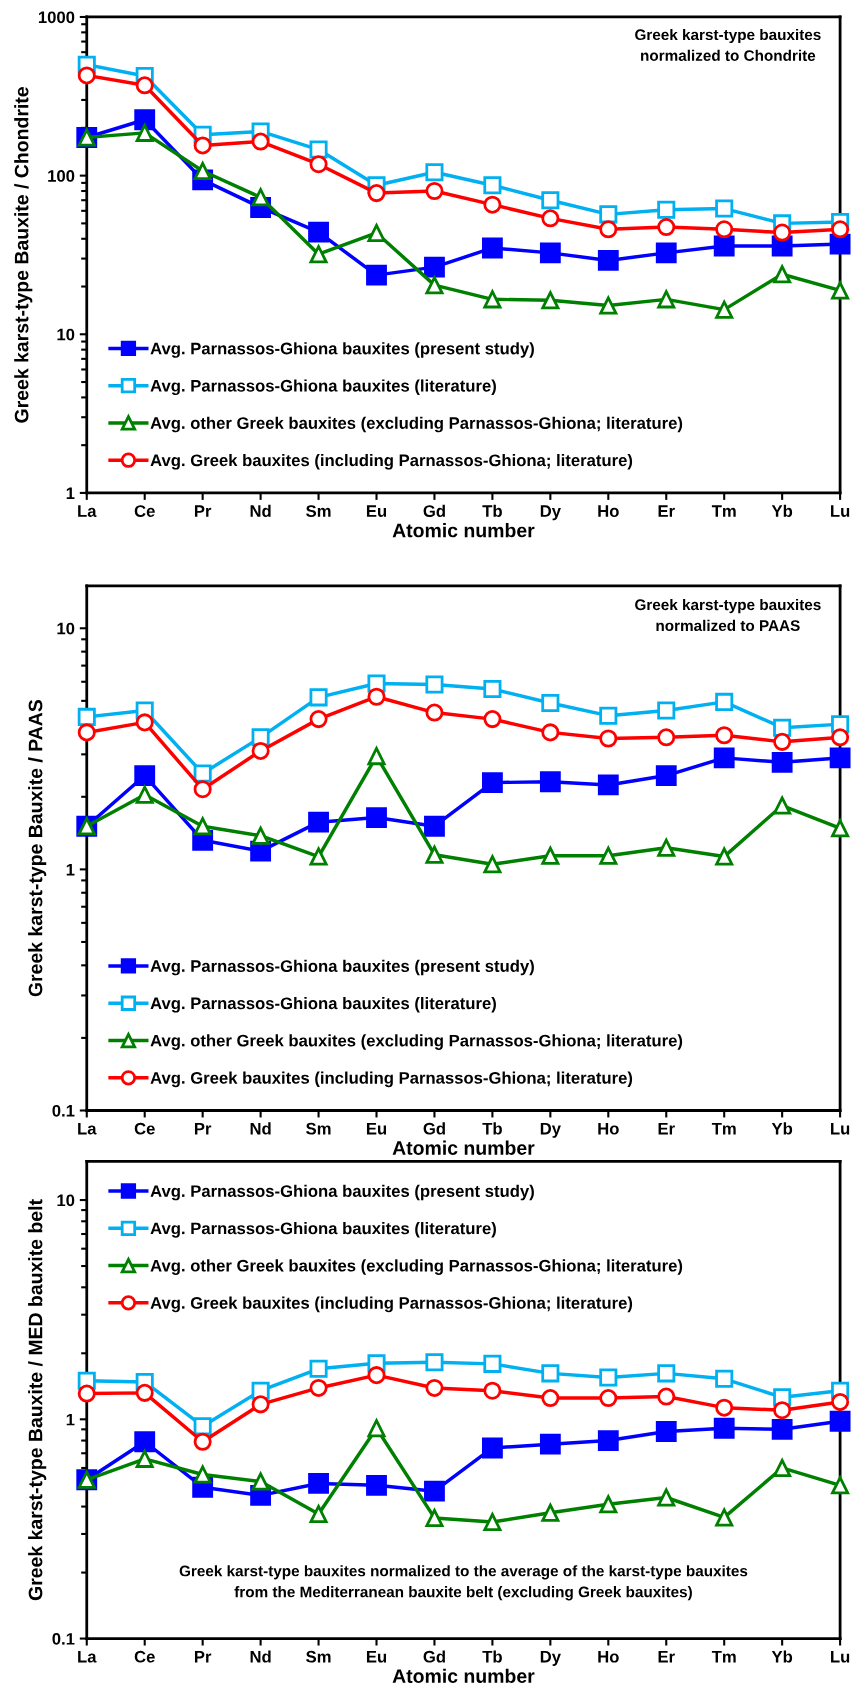 This screenshot has height=1698, width=859. Describe the element at coordinates (56, 17) in the screenshot. I see `y-tick-label: 1000` at that location.